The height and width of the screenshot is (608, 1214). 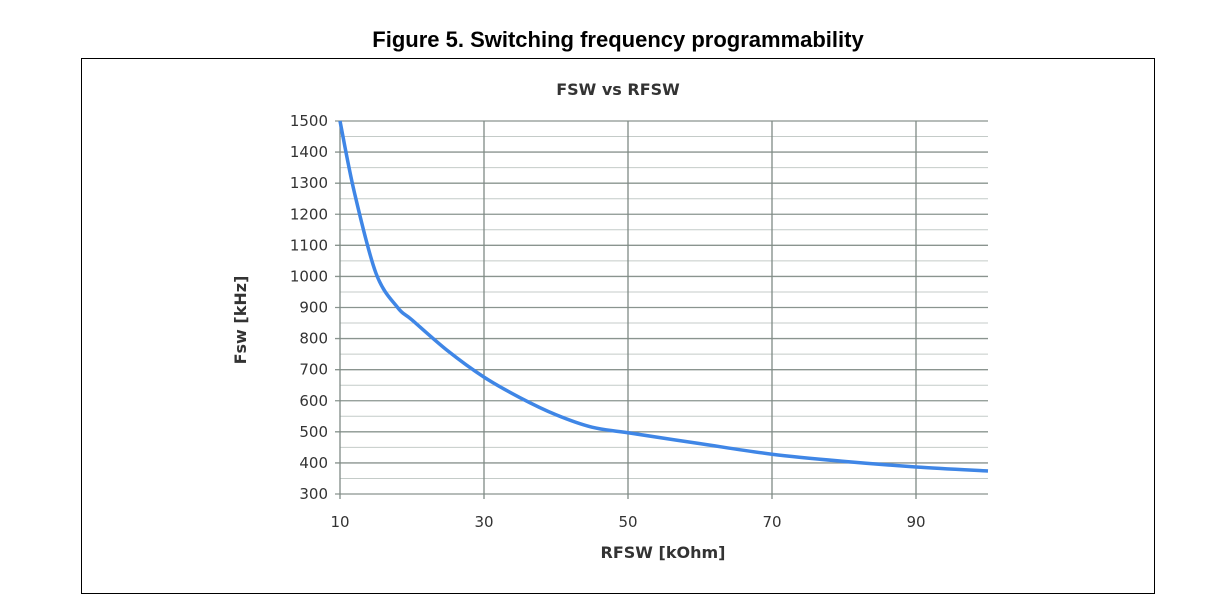 I want to click on x-tick-label: 50, so click(x=627, y=522).